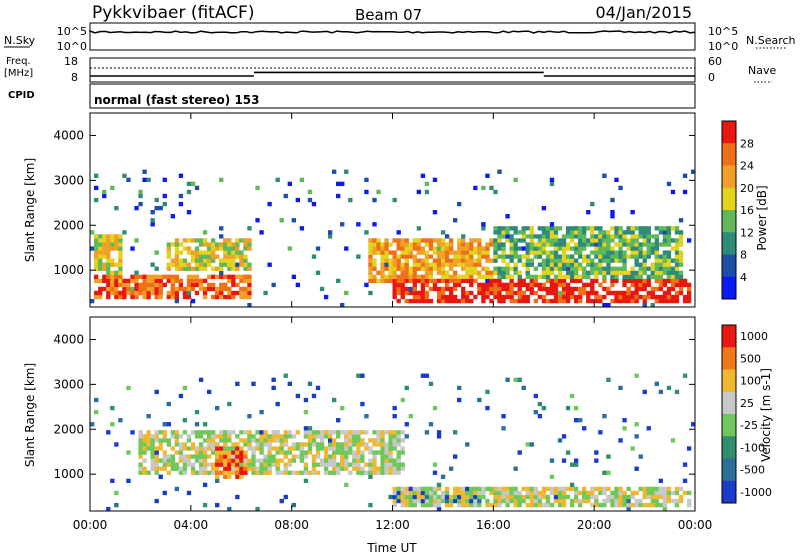  I want to click on colorbar-tick-label: -1000, so click(756, 492).